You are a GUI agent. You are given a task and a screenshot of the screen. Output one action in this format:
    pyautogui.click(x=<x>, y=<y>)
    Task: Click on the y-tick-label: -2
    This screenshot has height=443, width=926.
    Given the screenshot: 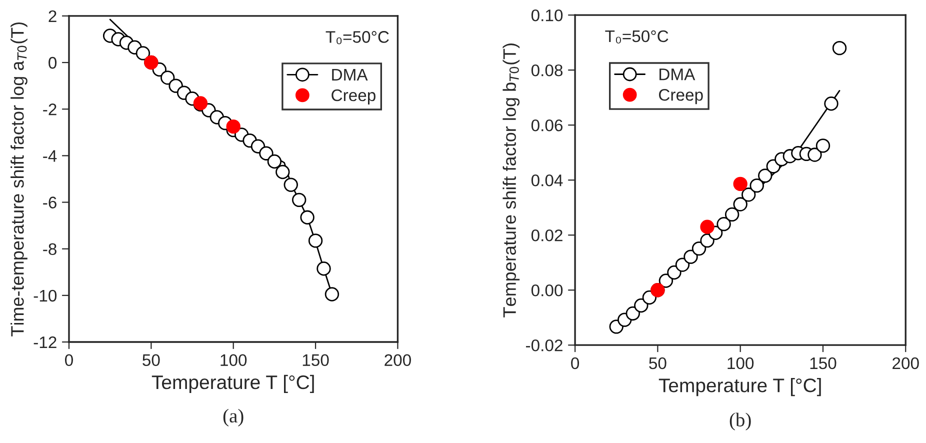 What is the action you would take?
    pyautogui.click(x=49, y=110)
    